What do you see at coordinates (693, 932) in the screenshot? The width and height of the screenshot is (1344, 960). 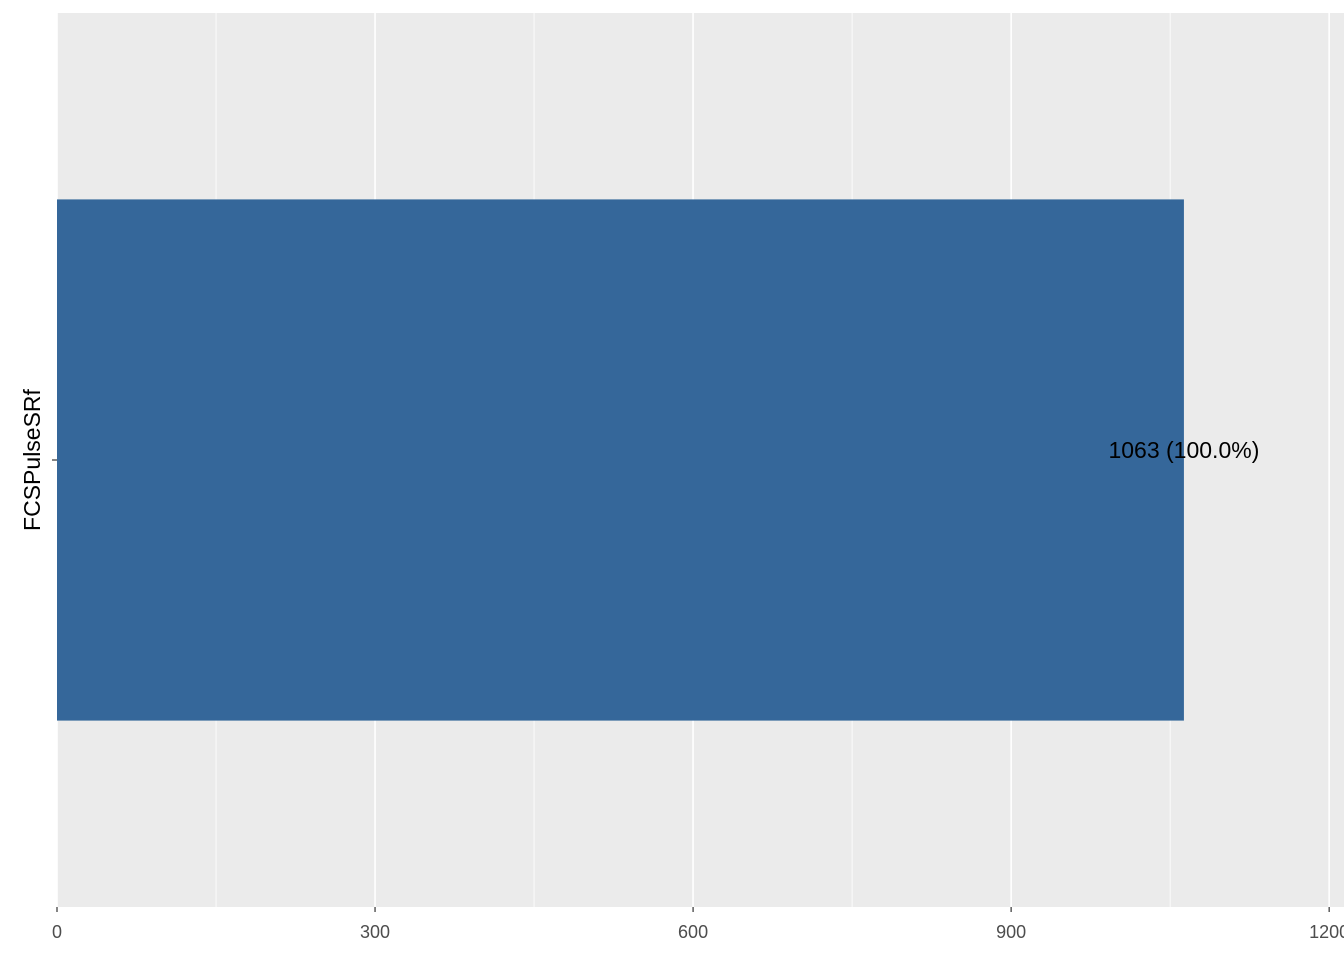 I see `x-tick-label: 600` at bounding box center [693, 932].